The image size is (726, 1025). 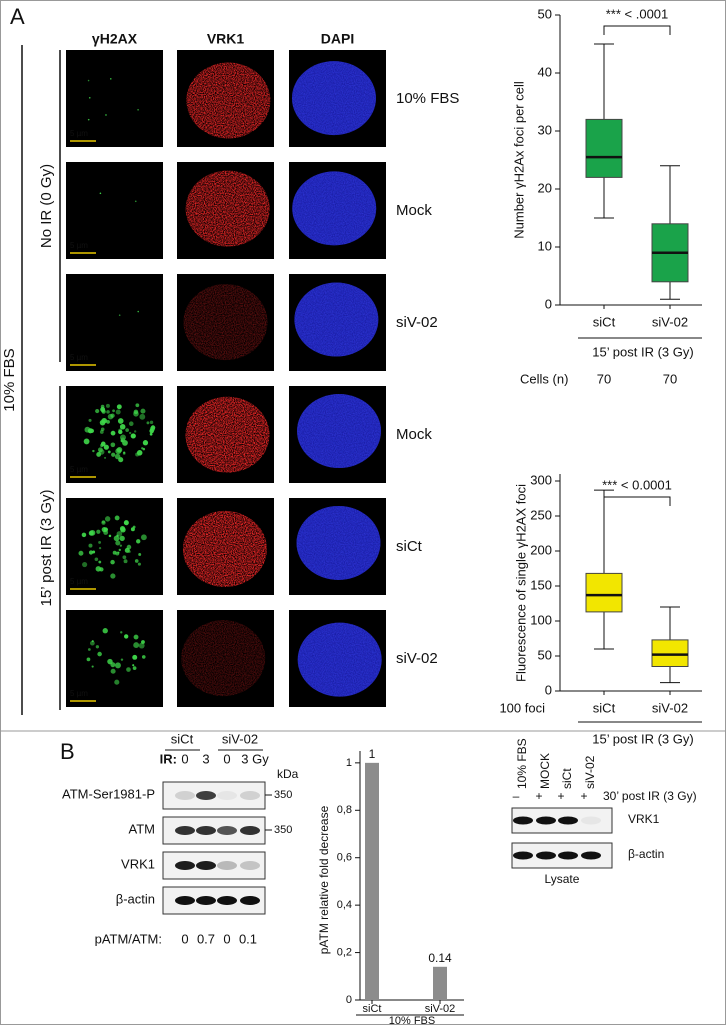 I want to click on panel-letter: B, so click(x=67, y=751).